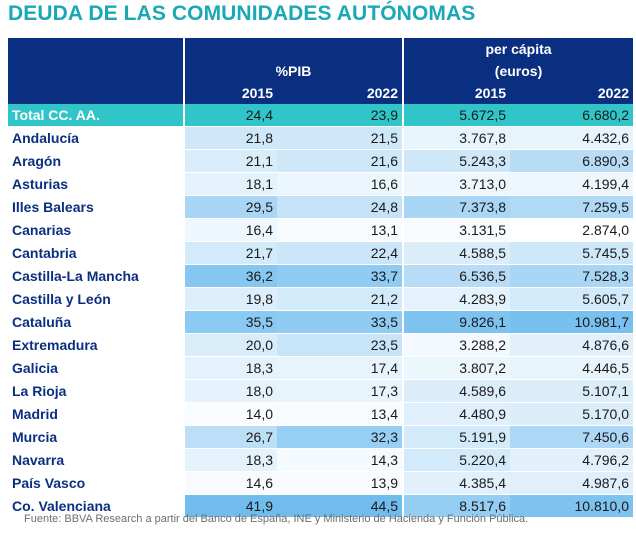 This screenshot has width=636, height=534. What do you see at coordinates (340, 138) in the screenshot?
I see `value-pib2022: 21,5` at bounding box center [340, 138].